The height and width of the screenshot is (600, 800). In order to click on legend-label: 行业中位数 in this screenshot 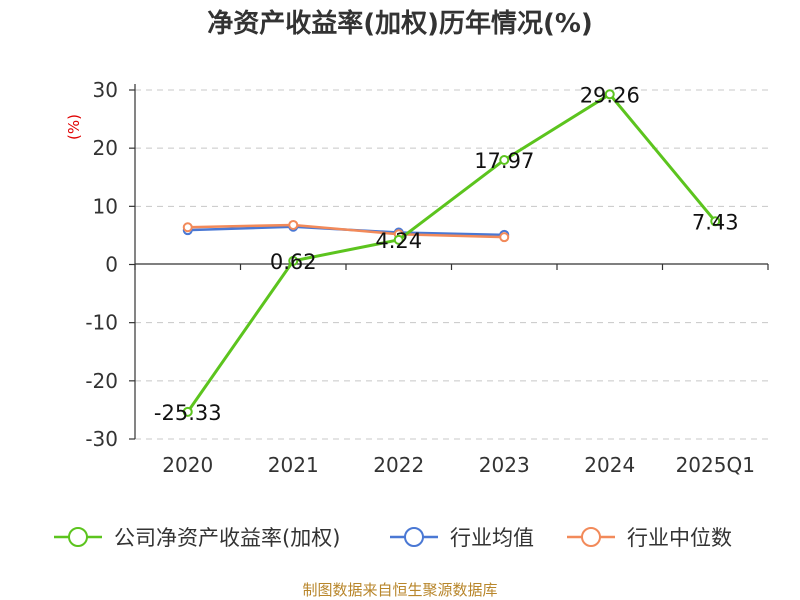, I will do `click(679, 538)`.